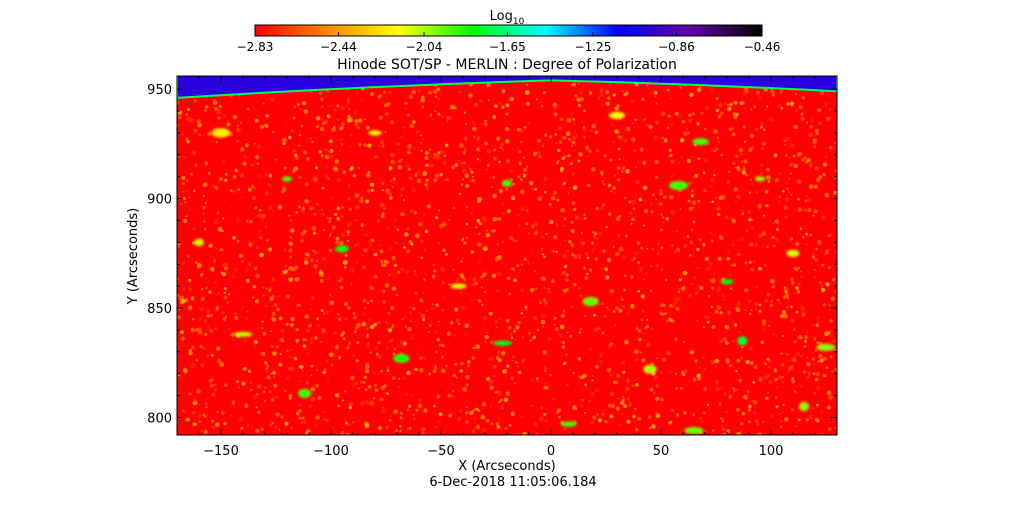  Describe the element at coordinates (506, 466) in the screenshot. I see `x-axis-label: X (Arcseconds)` at that location.